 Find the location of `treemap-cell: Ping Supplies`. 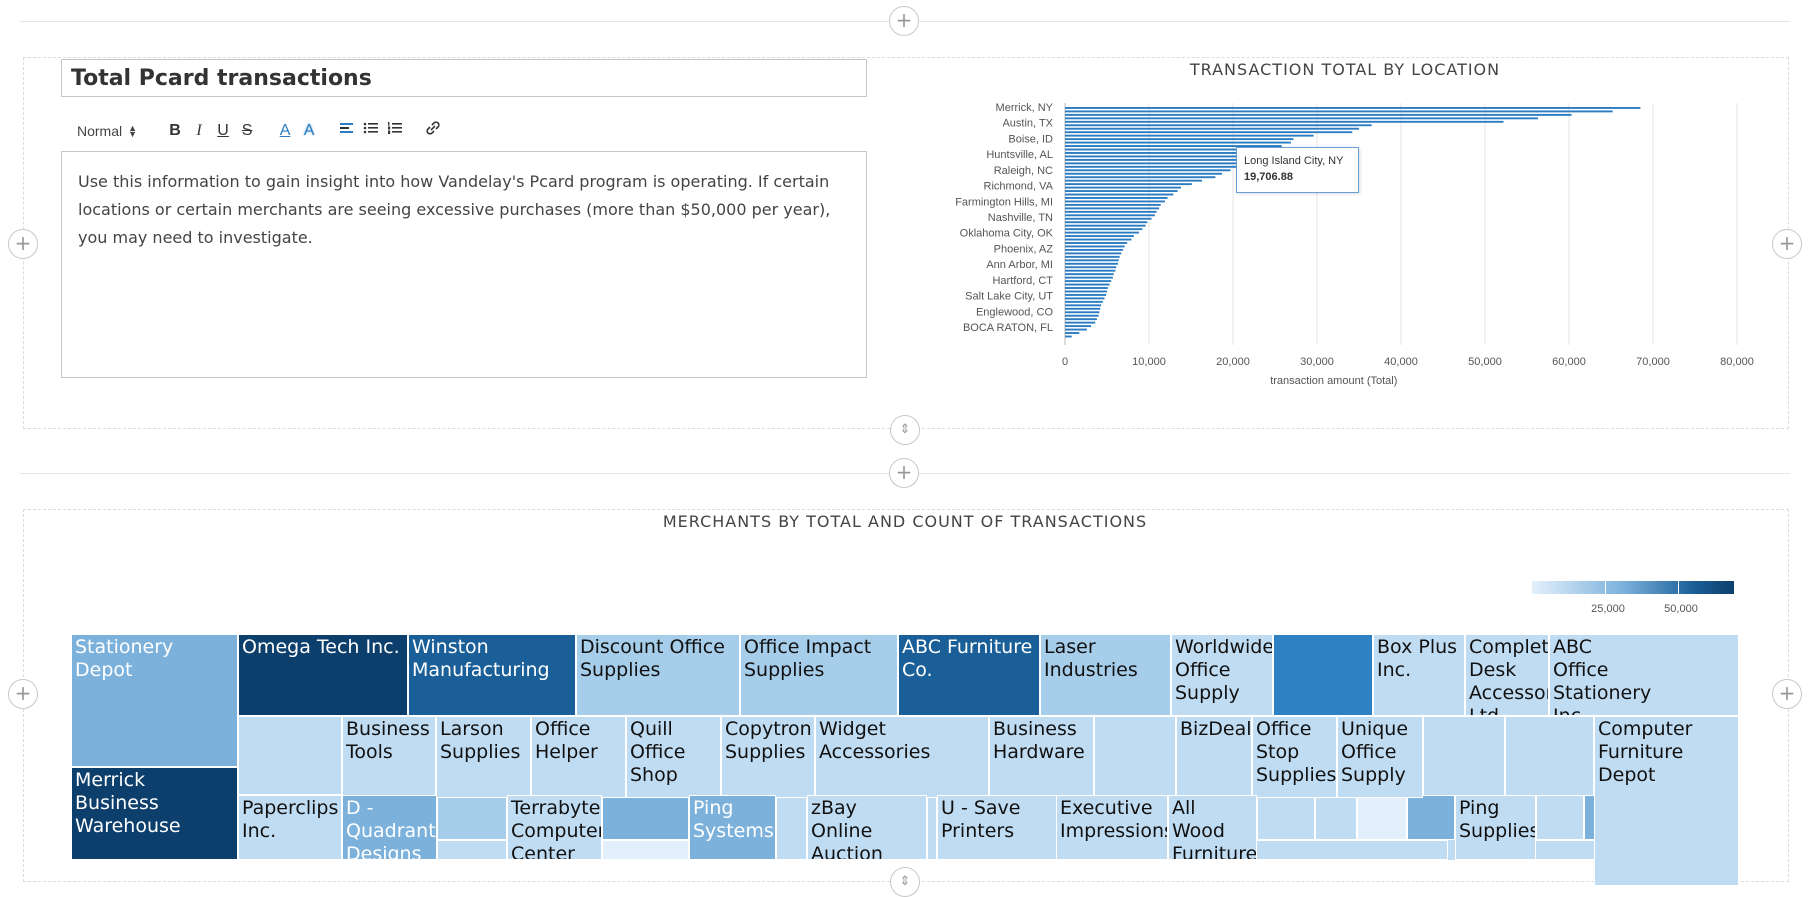

treemap-cell: Ping Supplies is located at coordinates (1495, 827).